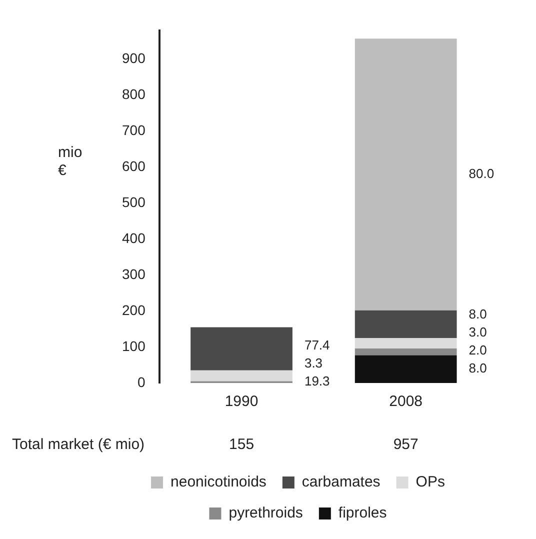  Describe the element at coordinates (134, 202) in the screenshot. I see `y-tick-label: 500` at that location.